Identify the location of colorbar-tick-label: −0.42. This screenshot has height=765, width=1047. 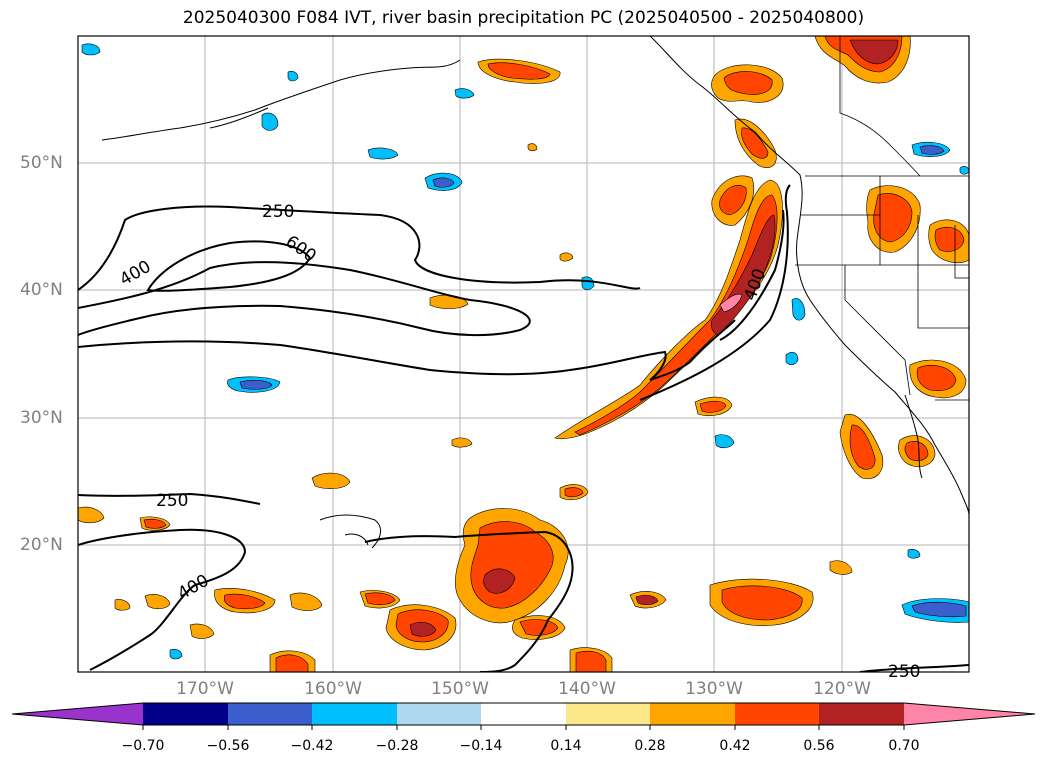
(312, 746).